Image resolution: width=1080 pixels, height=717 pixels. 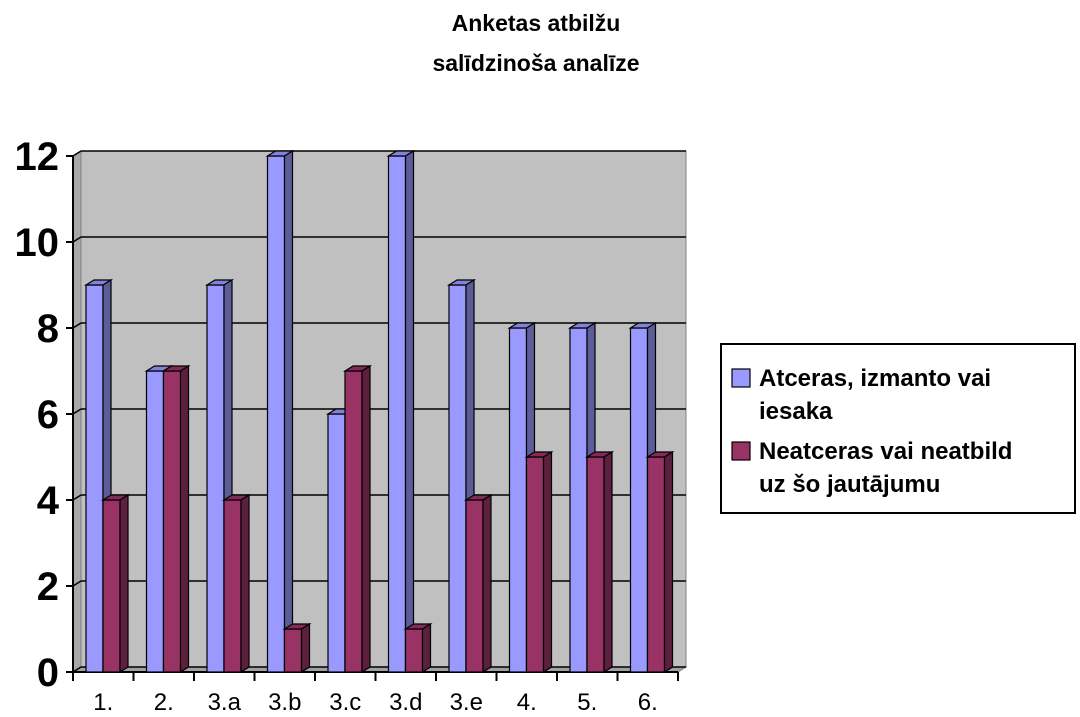 What do you see at coordinates (405, 702) in the screenshot?
I see `x-tick-label: 3.d` at bounding box center [405, 702].